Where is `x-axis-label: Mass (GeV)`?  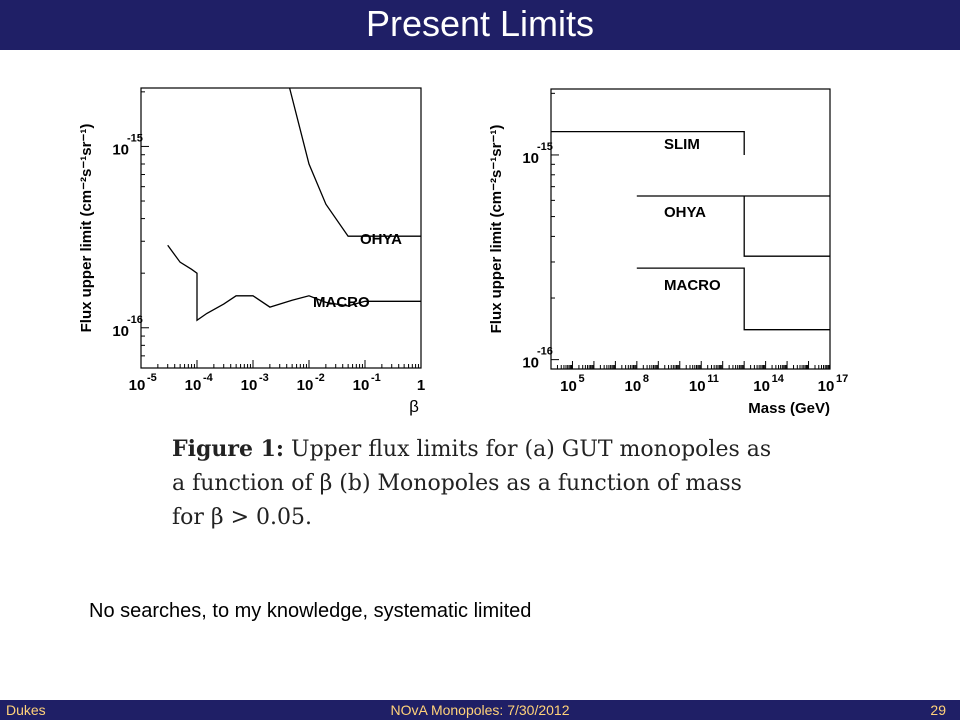
x-axis-label: Mass (GeV) is located at coordinates (789, 408).